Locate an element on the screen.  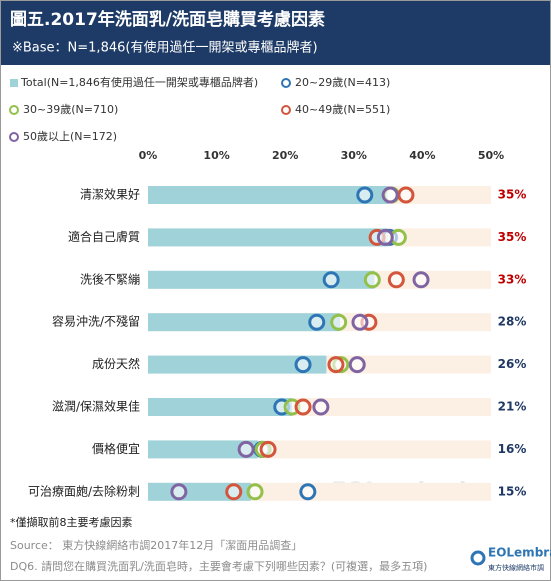
category-label: 價格便宜 is located at coordinates (116, 448).